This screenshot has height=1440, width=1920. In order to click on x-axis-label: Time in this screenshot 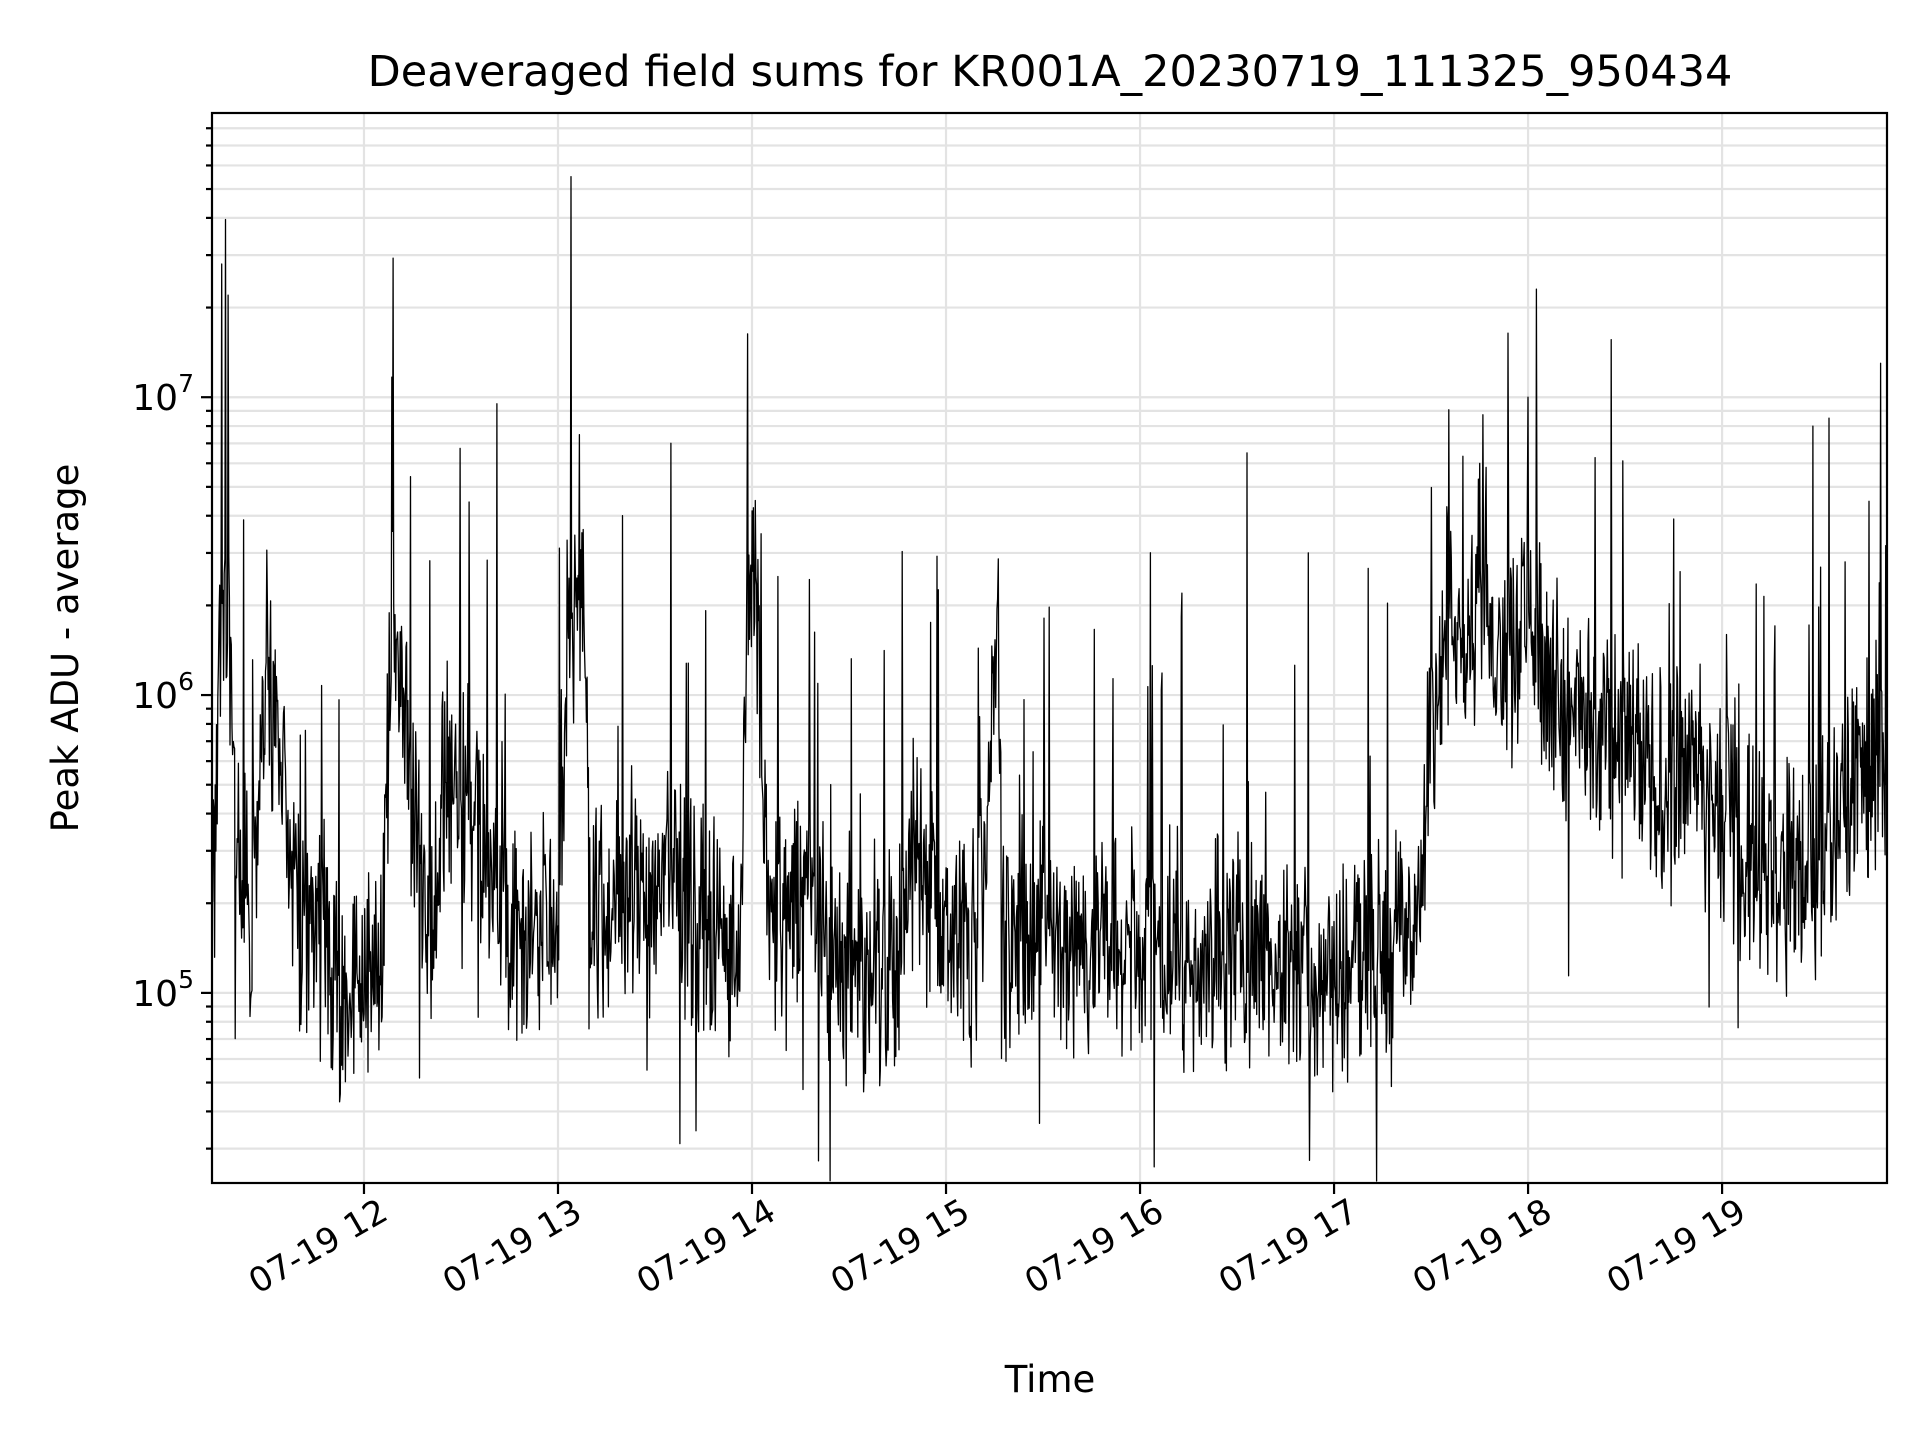, I will do `click(1050, 1379)`.